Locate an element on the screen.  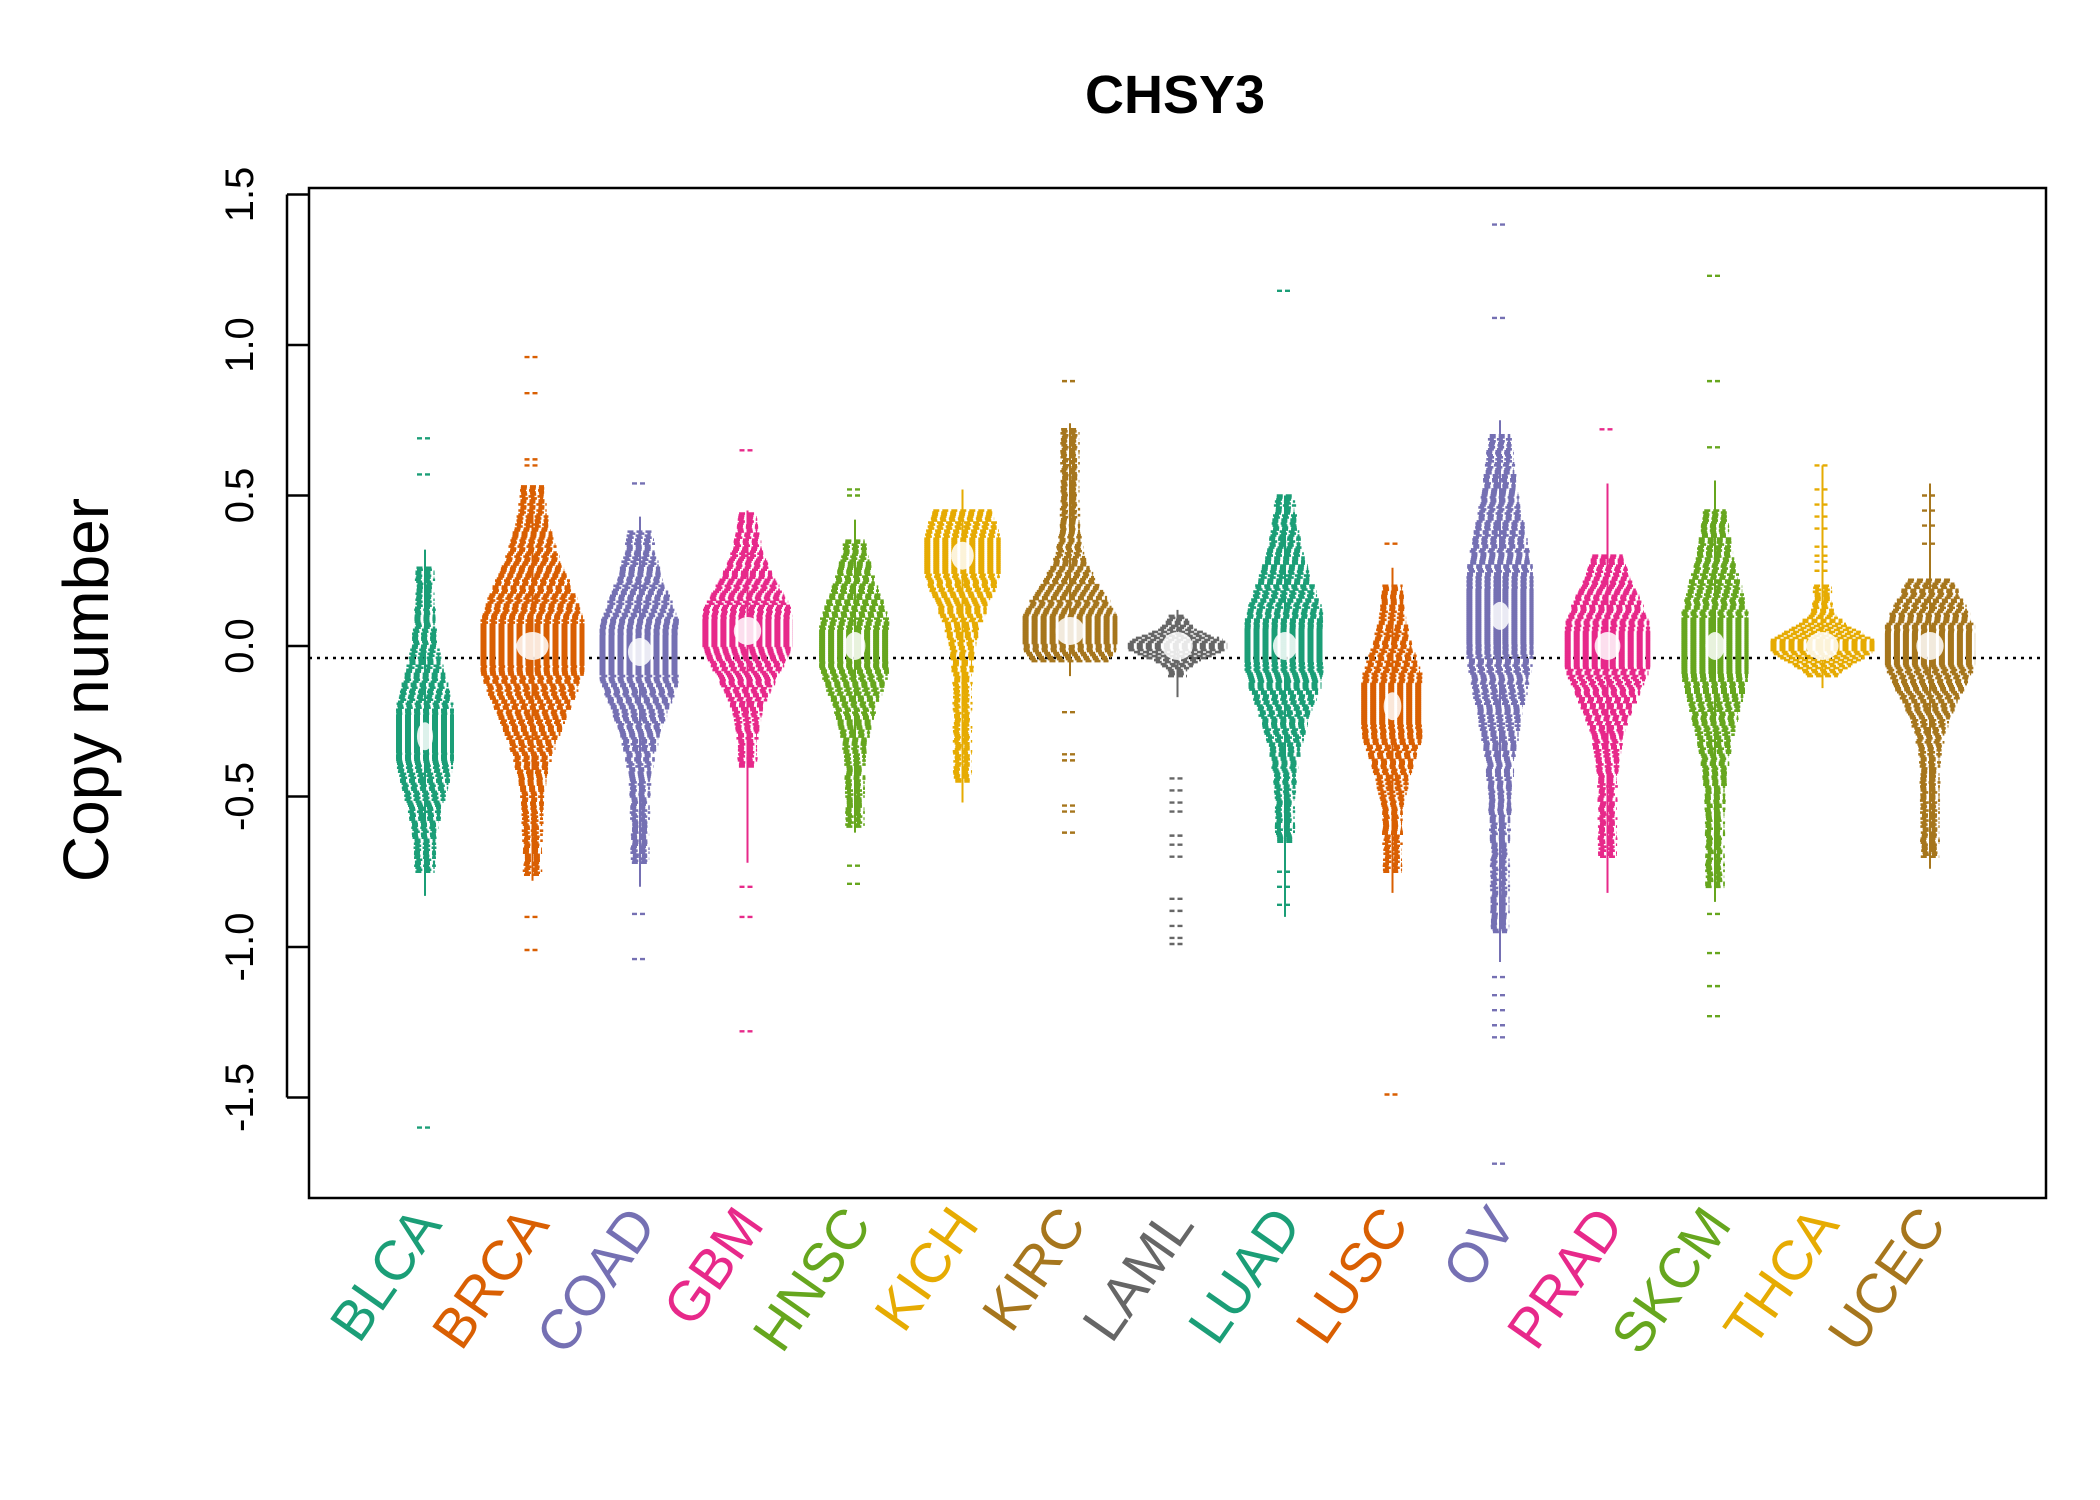
x-tick-label: COAD is located at coordinates (595, 1280).